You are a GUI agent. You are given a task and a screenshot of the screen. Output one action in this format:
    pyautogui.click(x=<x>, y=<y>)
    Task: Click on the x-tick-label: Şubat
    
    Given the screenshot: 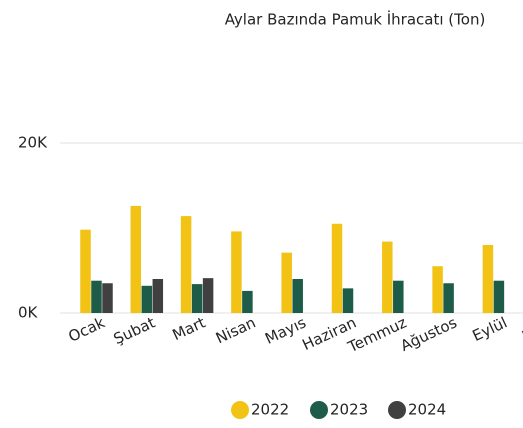 What is the action you would take?
    pyautogui.click(x=134, y=330)
    